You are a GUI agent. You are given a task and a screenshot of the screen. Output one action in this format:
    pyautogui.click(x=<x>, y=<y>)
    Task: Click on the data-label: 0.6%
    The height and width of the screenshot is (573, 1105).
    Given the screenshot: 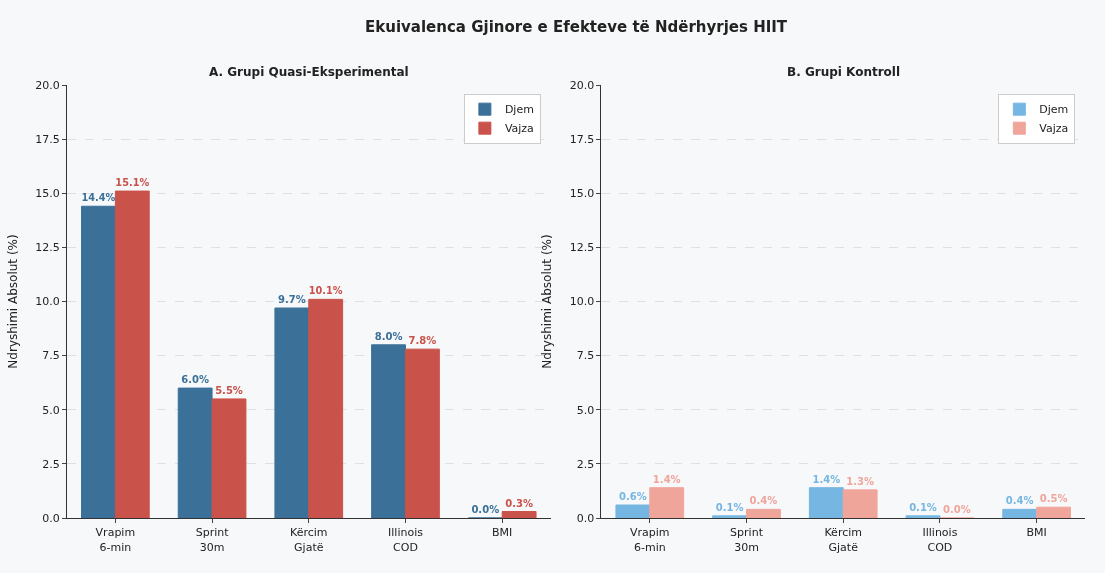 What is the action you would take?
    pyautogui.click(x=633, y=497)
    